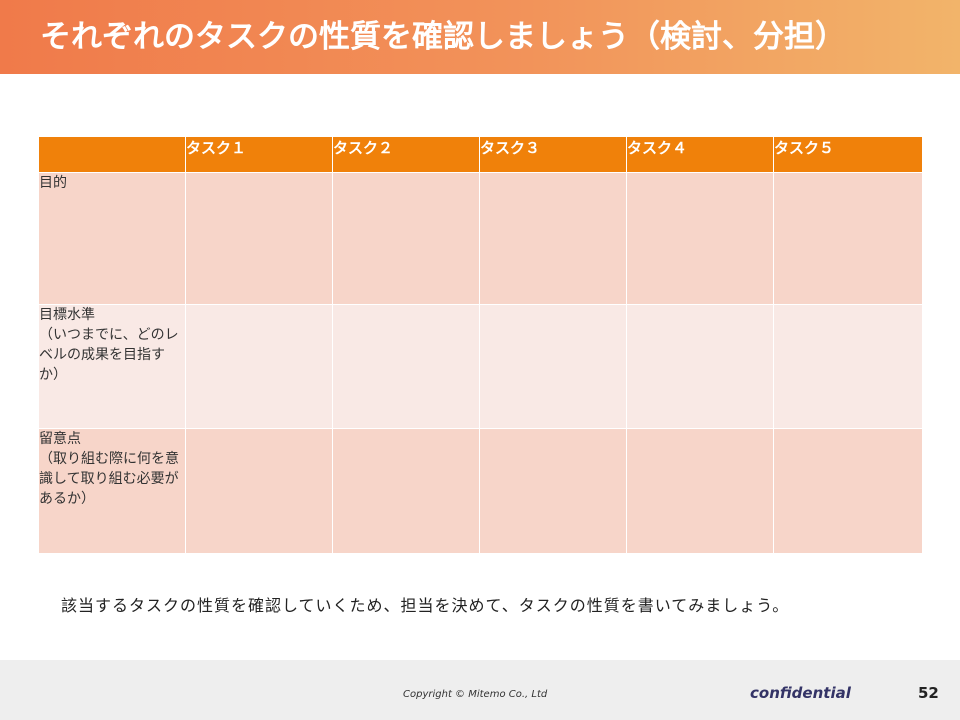 This screenshot has height=720, width=960. What do you see at coordinates (259, 154) in the screenshot?
I see `column-header-task-1: タスク１` at bounding box center [259, 154].